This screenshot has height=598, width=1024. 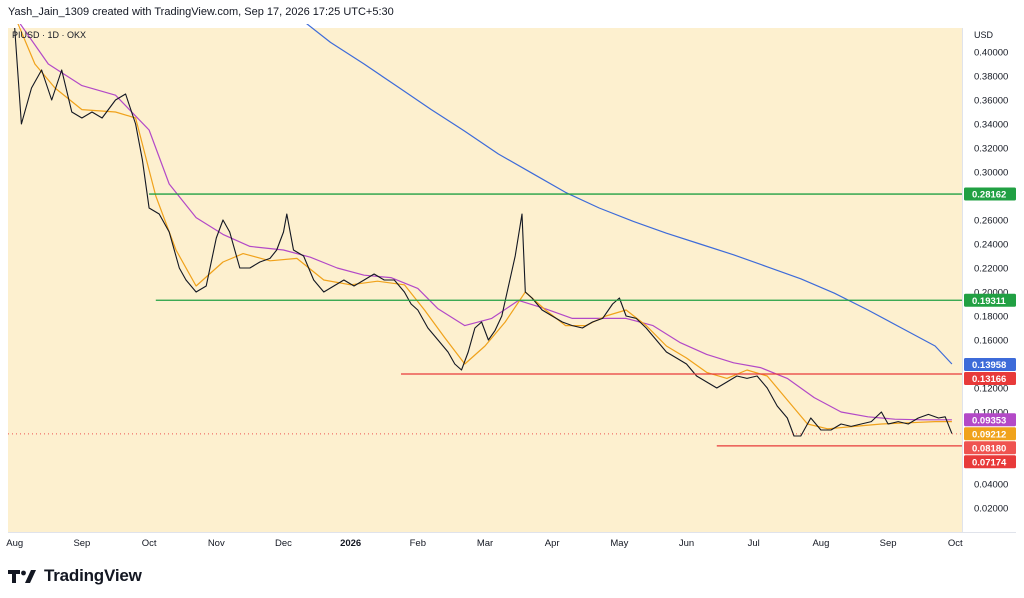 I want to click on price-badge-label: 0.07174, so click(x=989, y=462).